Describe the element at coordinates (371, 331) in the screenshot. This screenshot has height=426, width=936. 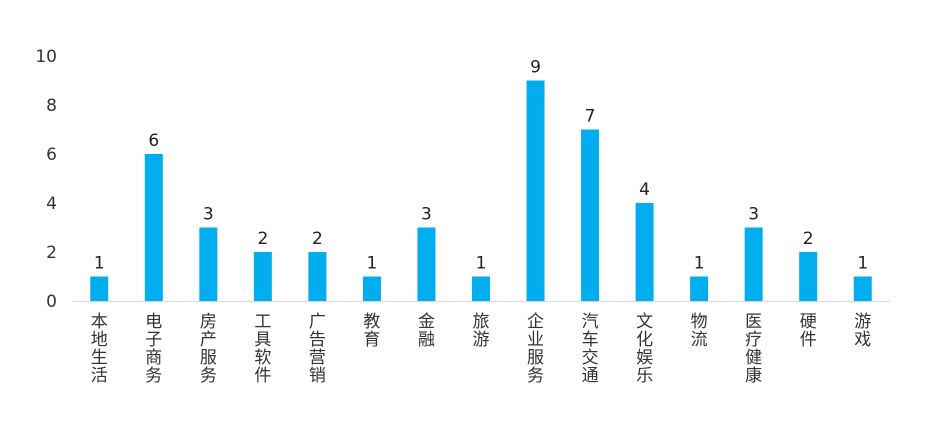
I see `category-label: 教育` at that location.